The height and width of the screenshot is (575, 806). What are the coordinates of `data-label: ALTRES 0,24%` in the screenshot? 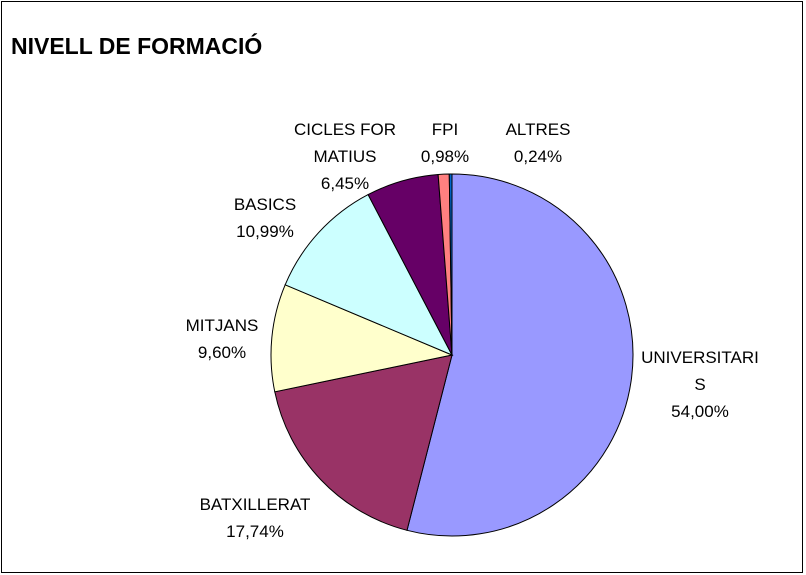 It's located at (538, 143).